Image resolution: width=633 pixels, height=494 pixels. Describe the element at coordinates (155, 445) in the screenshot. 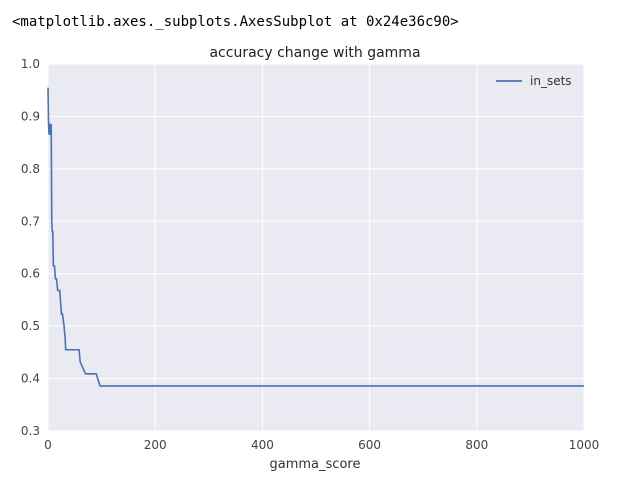

I see `x-tick-label: 200` at that location.